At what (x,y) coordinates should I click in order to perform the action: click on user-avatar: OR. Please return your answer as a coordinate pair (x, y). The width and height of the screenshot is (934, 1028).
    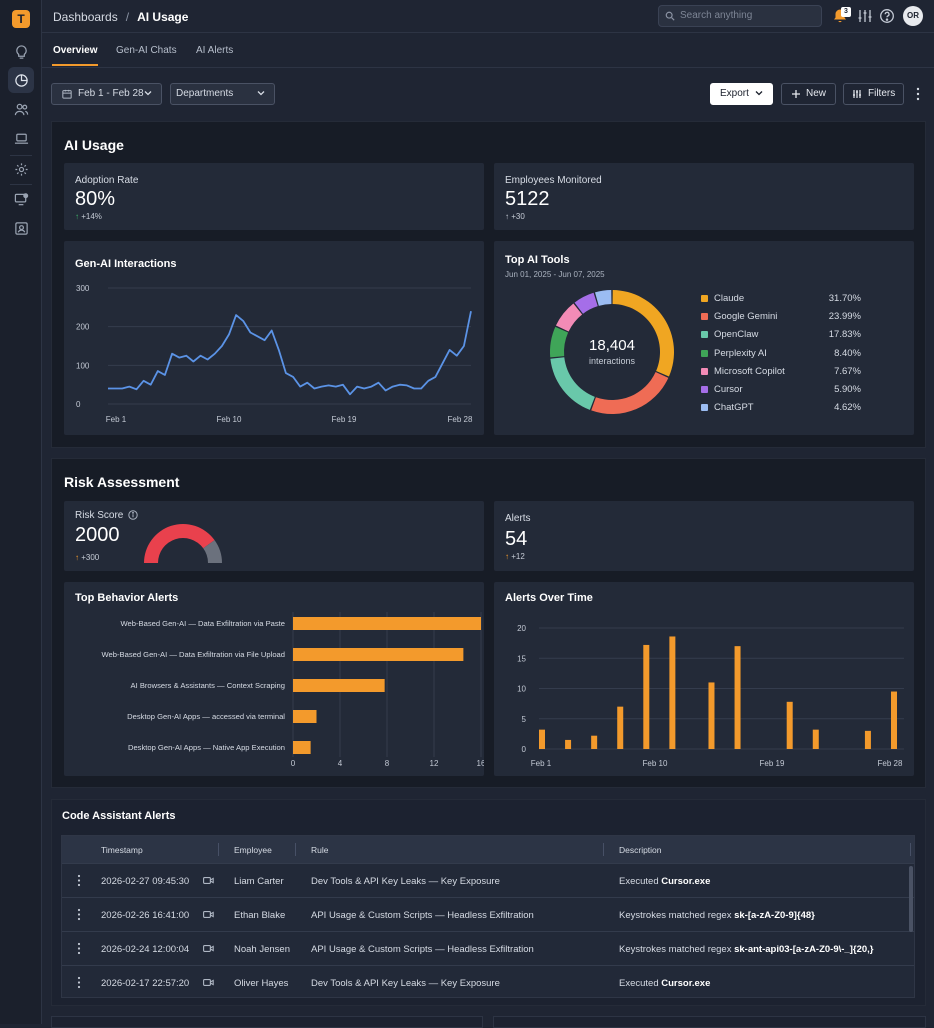
    Looking at the image, I should click on (913, 16).